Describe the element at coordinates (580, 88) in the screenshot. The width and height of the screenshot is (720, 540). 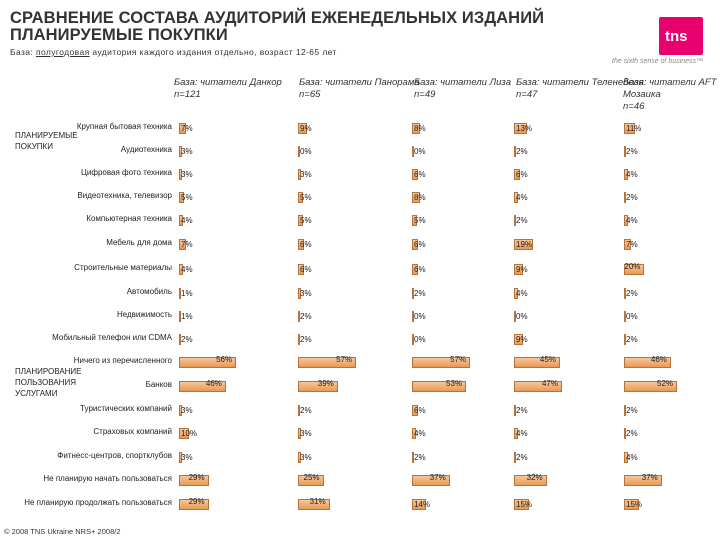
I see `series-header-4: База: читатели Теленеделя n=47` at that location.